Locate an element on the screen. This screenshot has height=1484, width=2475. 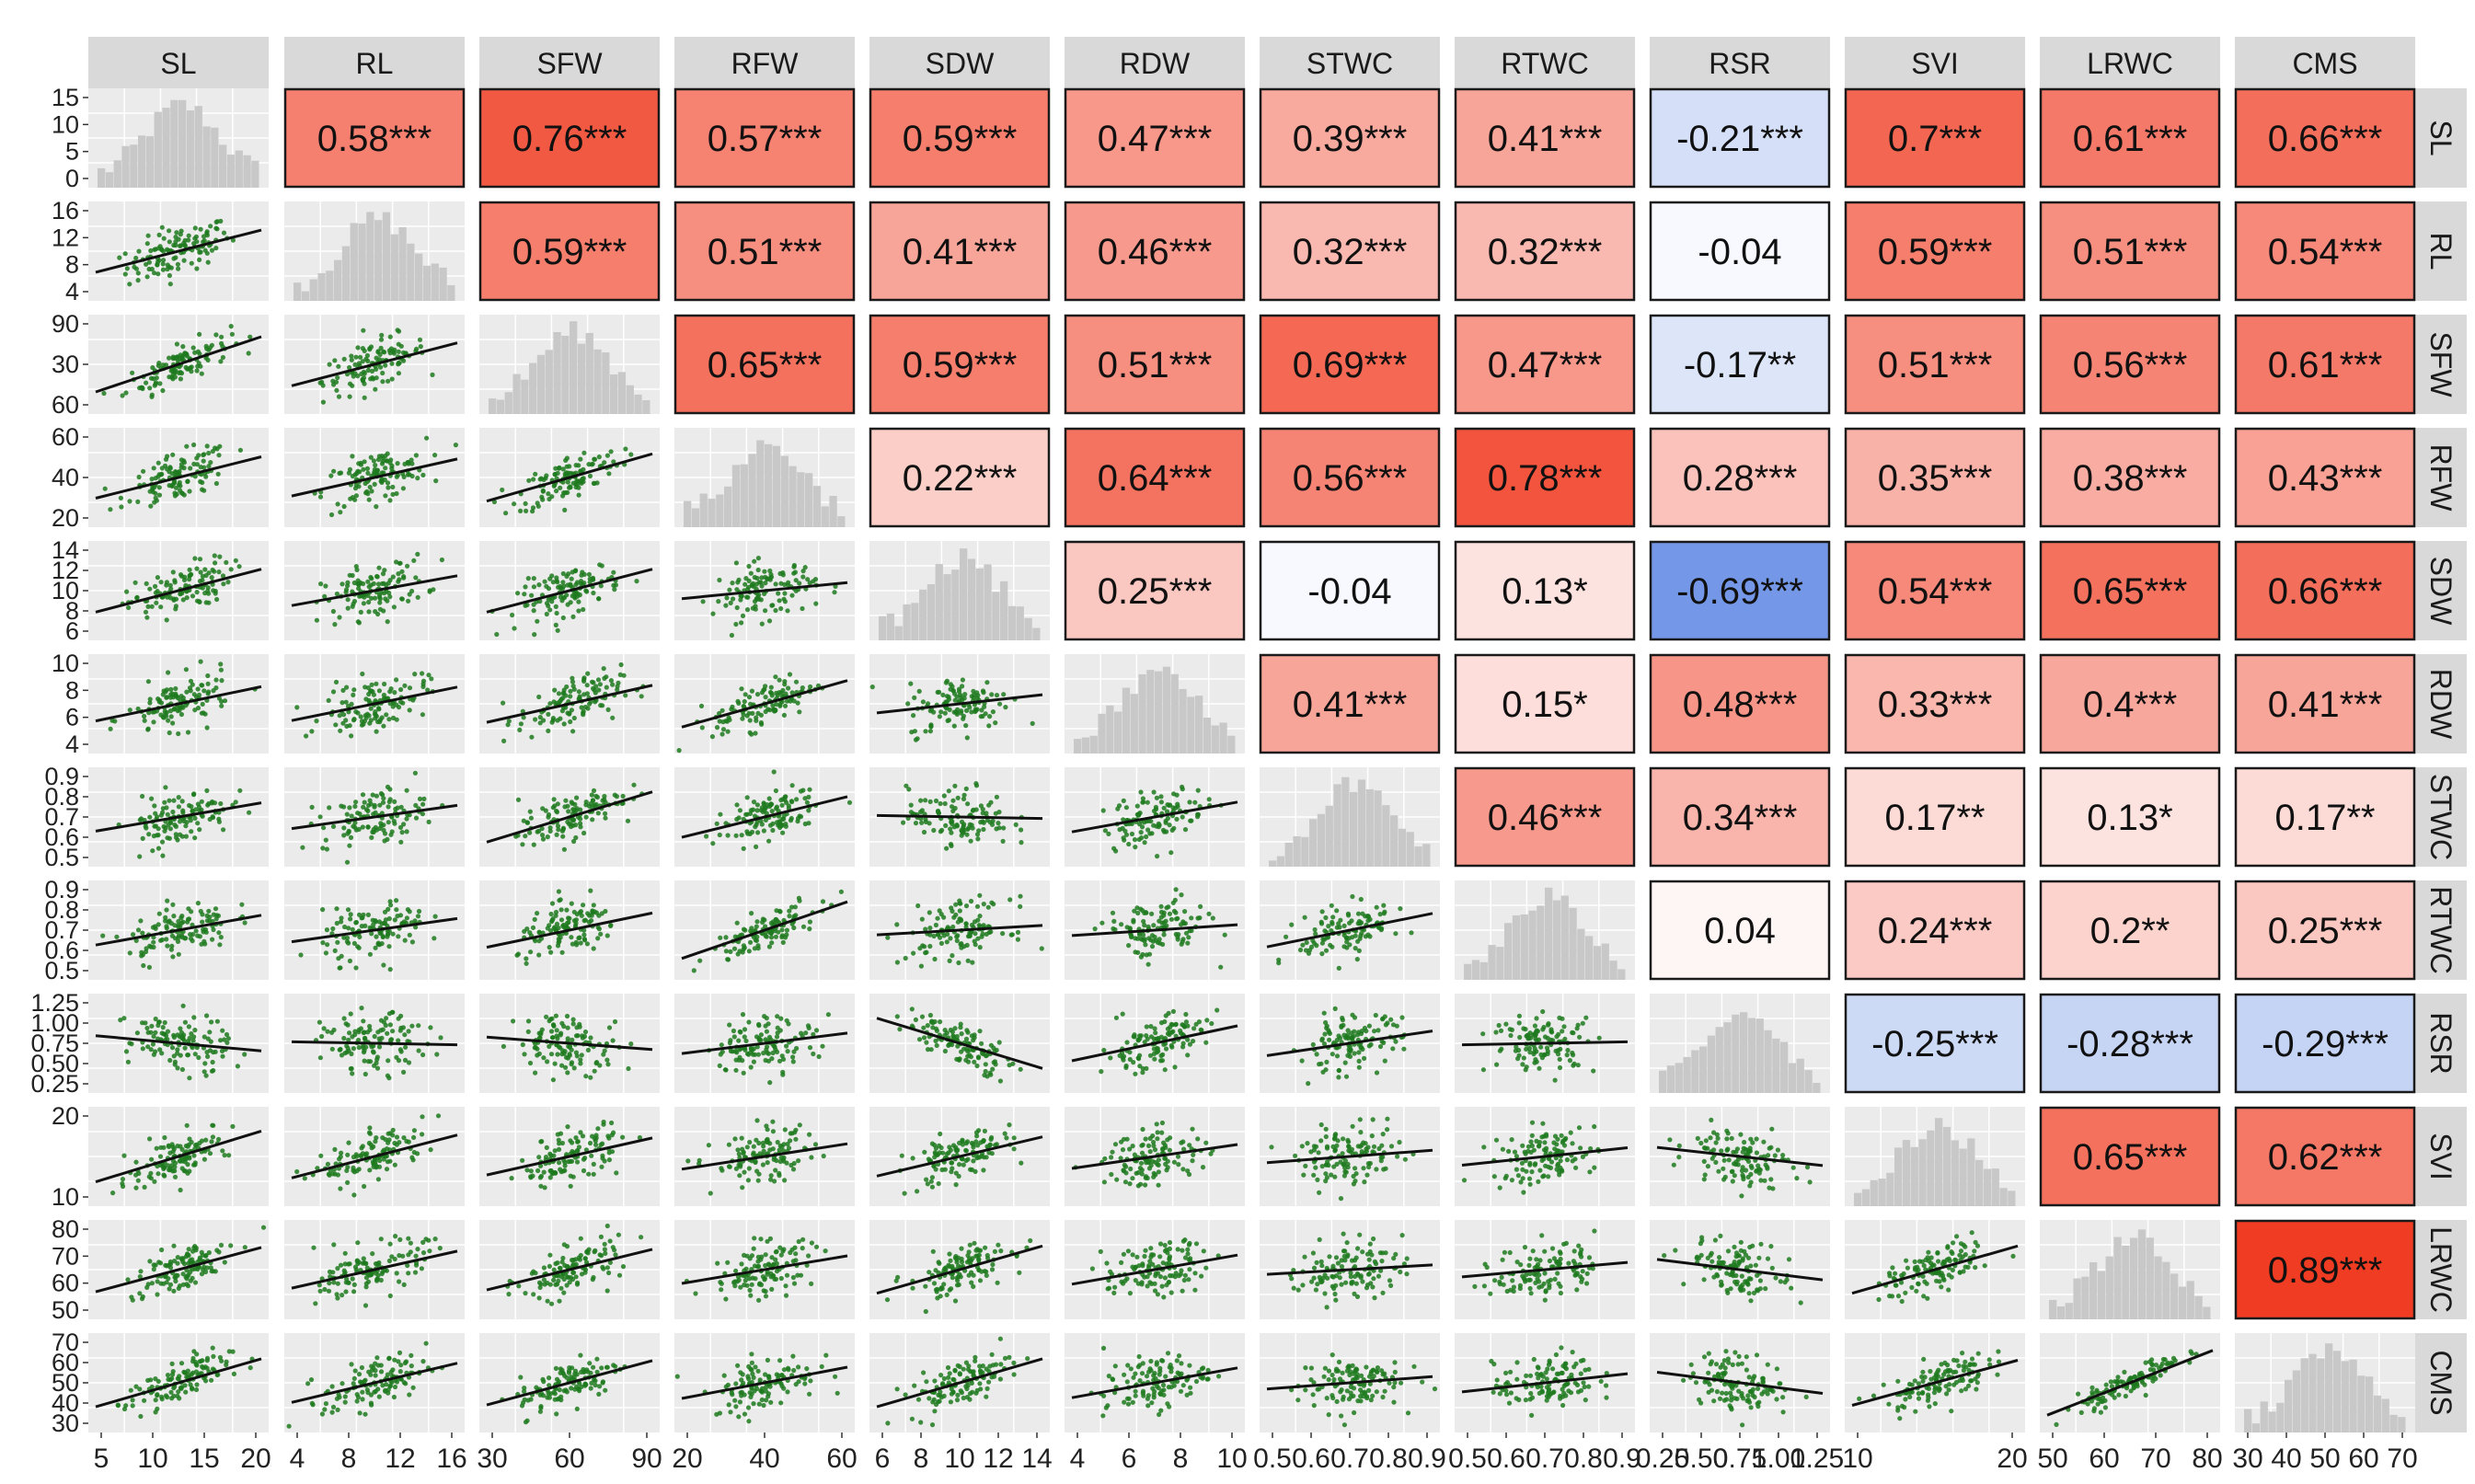
corr-cell: 0.41*** is located at coordinates (1350, 703).